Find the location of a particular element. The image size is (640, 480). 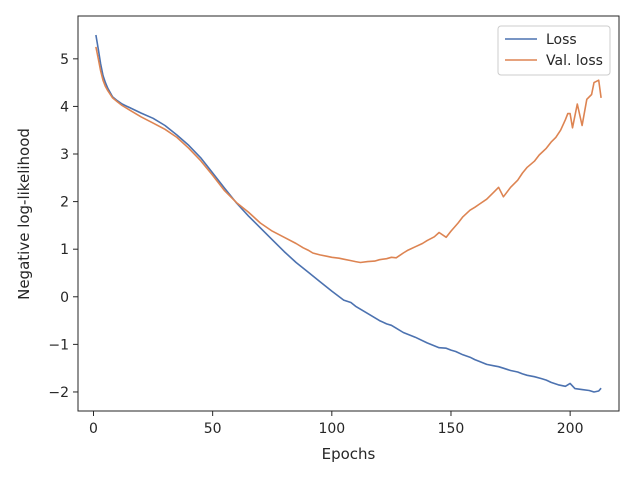

y-tick-label: 5 is located at coordinates (64, 60).